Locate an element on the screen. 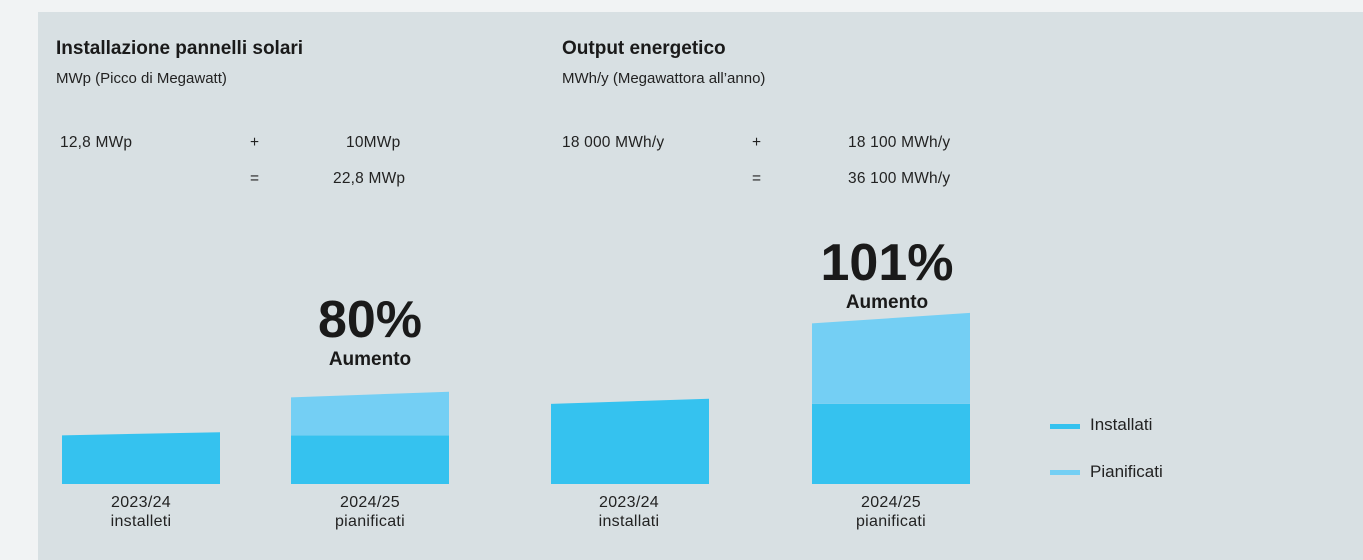 The width and height of the screenshot is (1363, 560). legend-planned-label: Pianificati is located at coordinates (1126, 471).